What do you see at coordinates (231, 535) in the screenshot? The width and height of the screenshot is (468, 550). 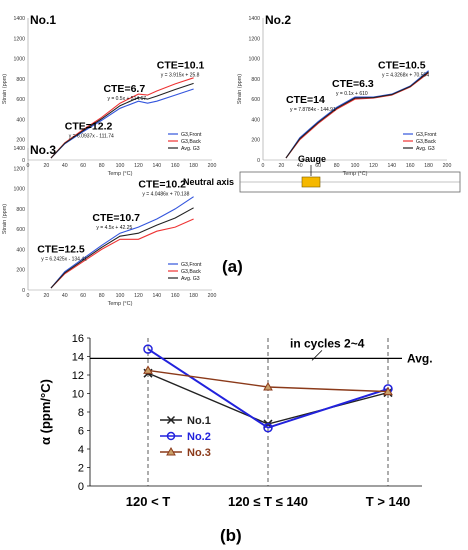 I see `figure-label-b: (b)` at bounding box center [231, 535].